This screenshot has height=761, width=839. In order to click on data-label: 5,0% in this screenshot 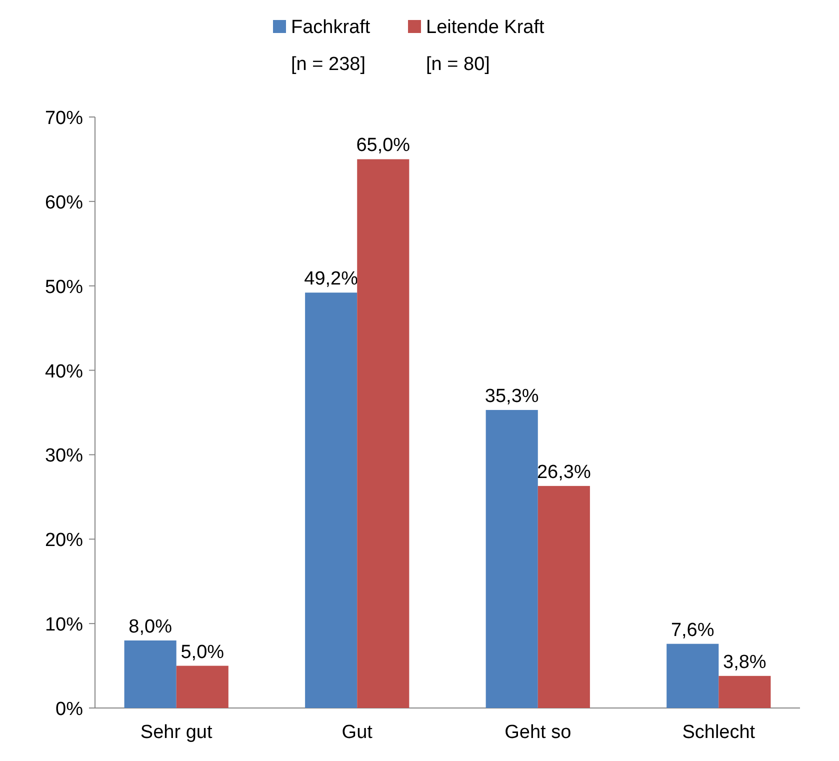, I will do `click(202, 652)`.